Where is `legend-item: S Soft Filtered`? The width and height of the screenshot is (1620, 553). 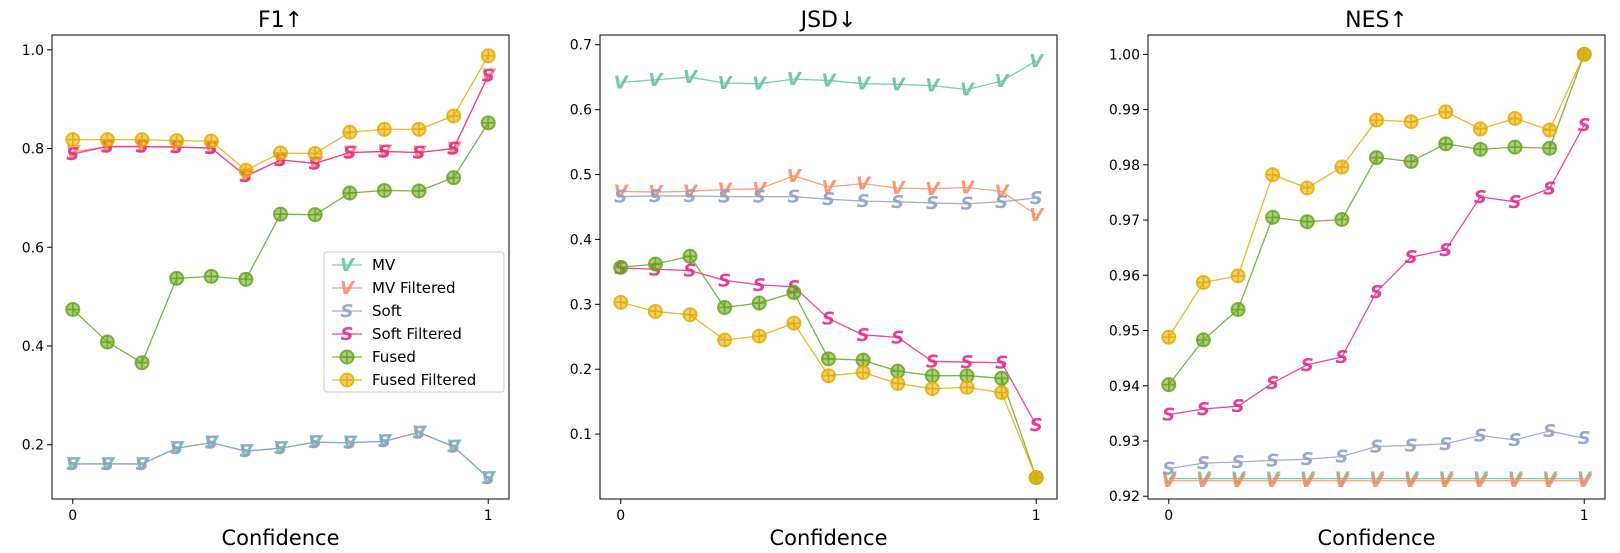 legend-item: S Soft Filtered is located at coordinates (397, 334).